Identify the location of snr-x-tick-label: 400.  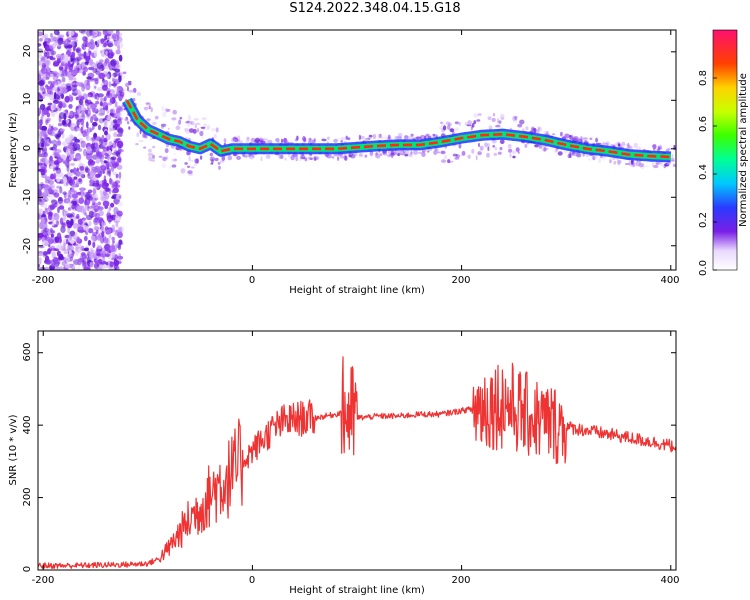
(669, 580).